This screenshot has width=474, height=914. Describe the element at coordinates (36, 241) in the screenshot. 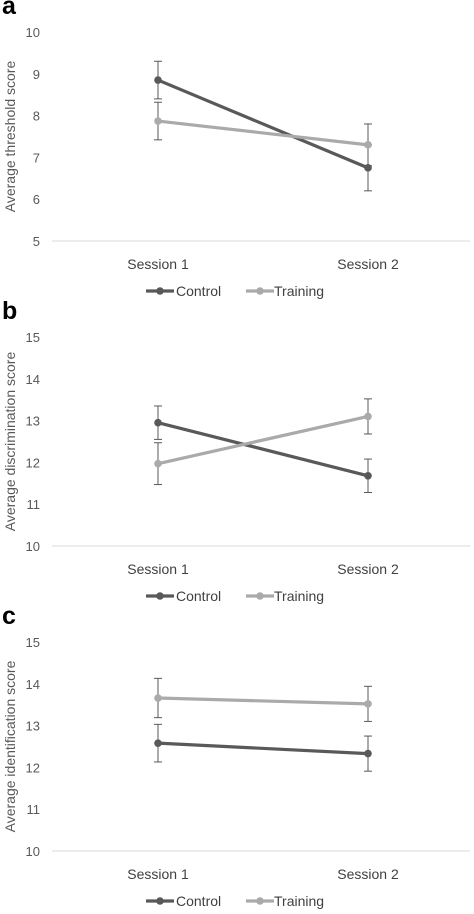

I see `y-tick-label: 5` at that location.